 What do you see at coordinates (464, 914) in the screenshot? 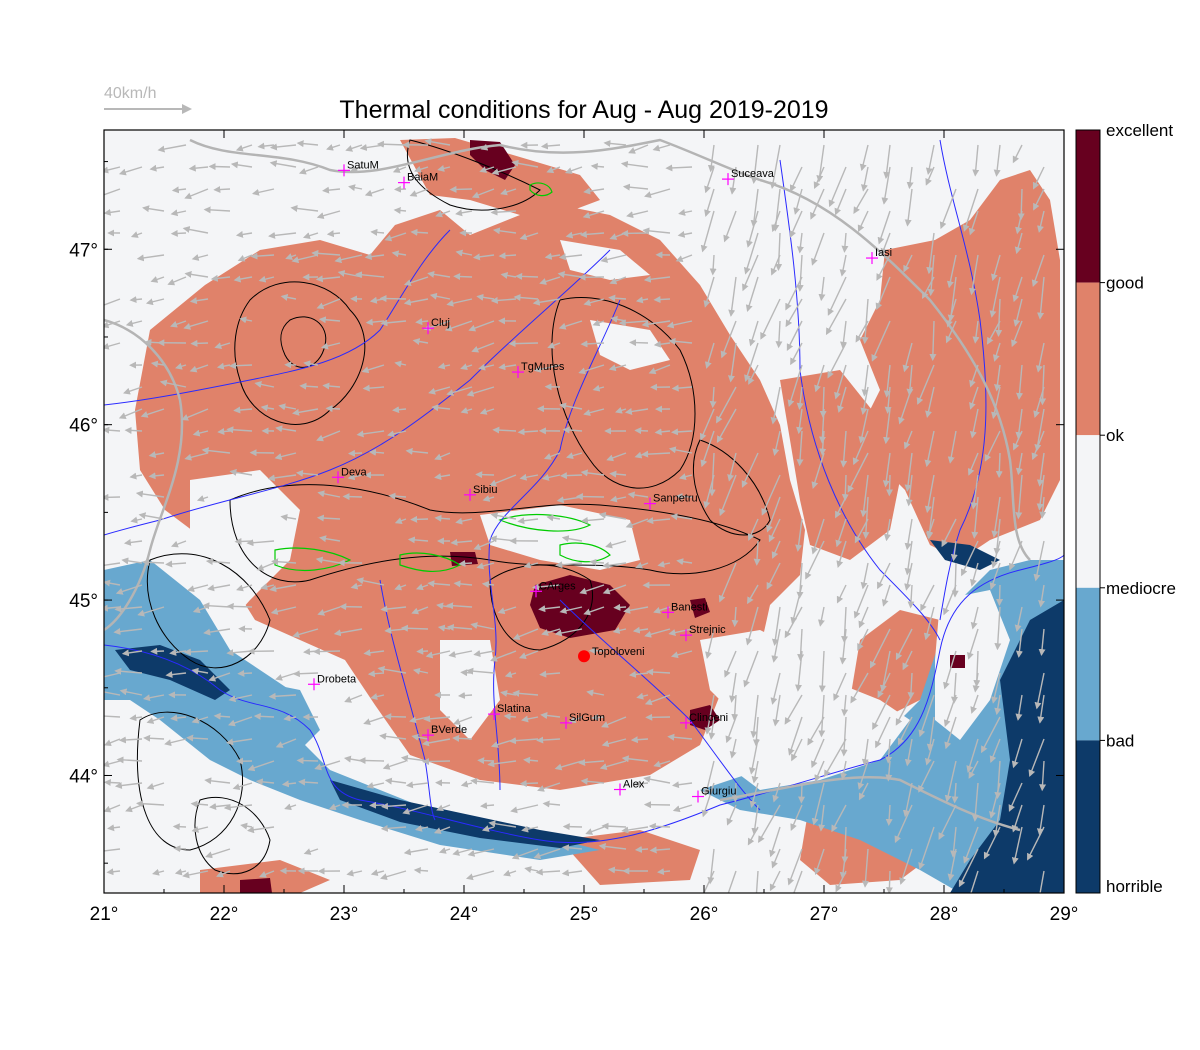
I see `lon-tick-label: 24°` at bounding box center [464, 914].